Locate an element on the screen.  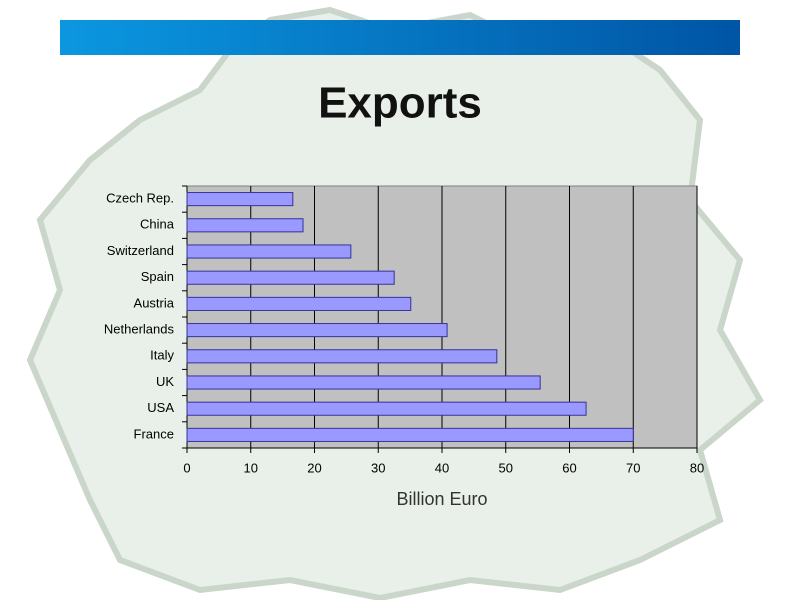
y-tick-label: China is located at coordinates (157, 224).